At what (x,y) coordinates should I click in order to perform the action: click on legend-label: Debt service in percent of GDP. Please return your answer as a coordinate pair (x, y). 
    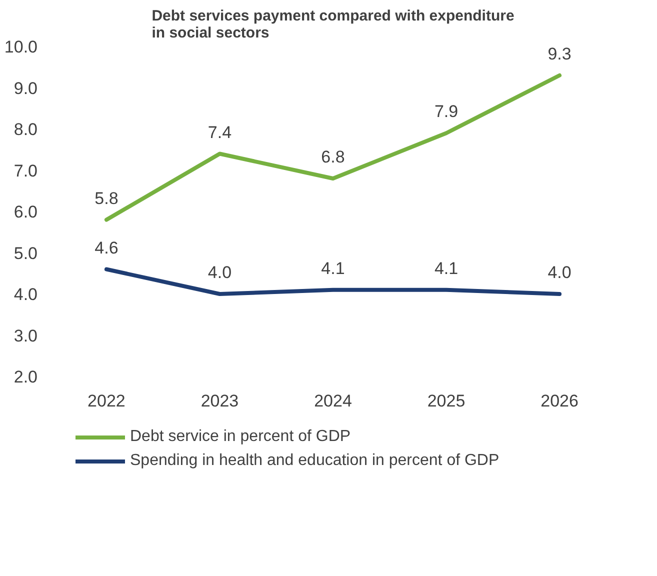
    Looking at the image, I should click on (240, 437).